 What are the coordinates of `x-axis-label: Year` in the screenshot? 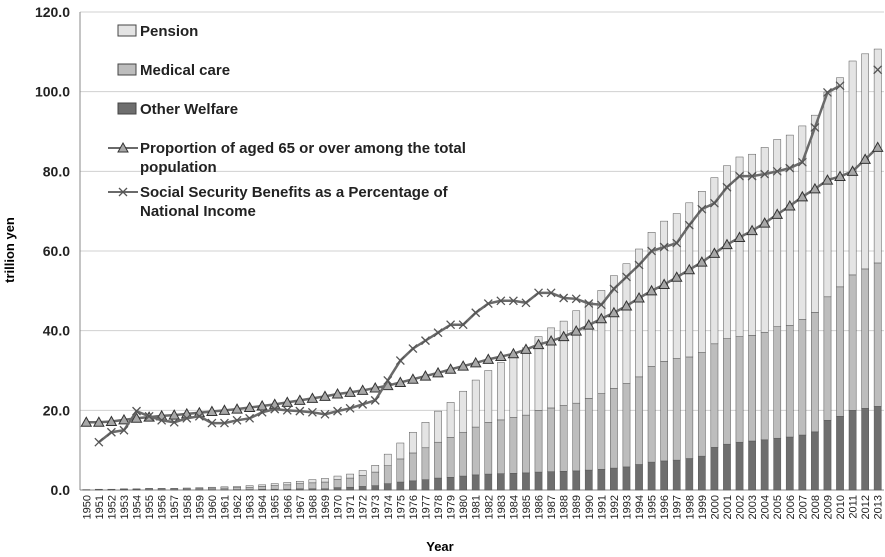 It's located at (439, 546).